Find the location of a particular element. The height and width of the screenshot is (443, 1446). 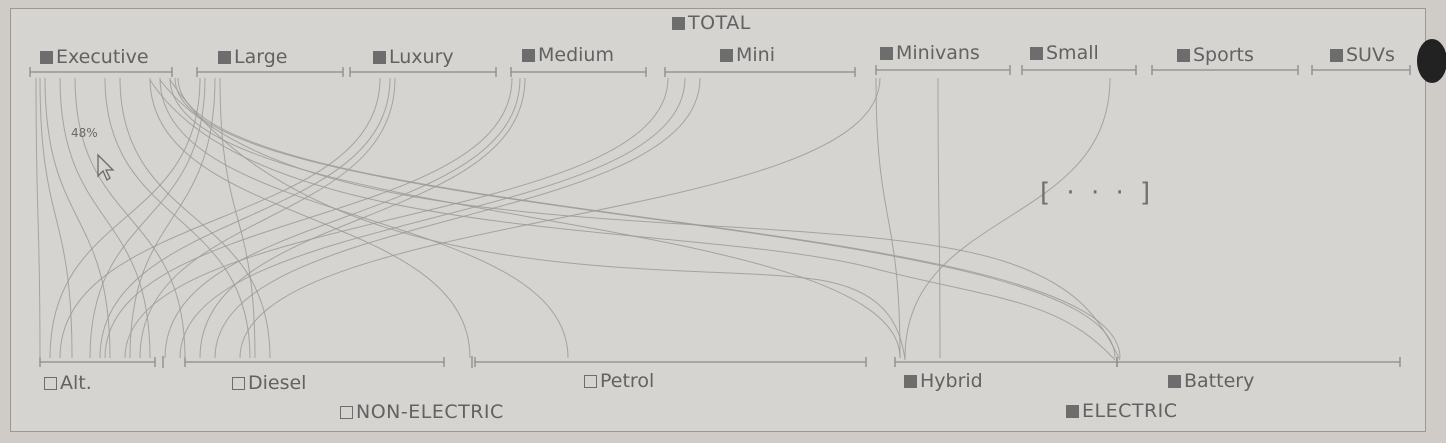

group-total-label: TOTAL is located at coordinates (719, 23).